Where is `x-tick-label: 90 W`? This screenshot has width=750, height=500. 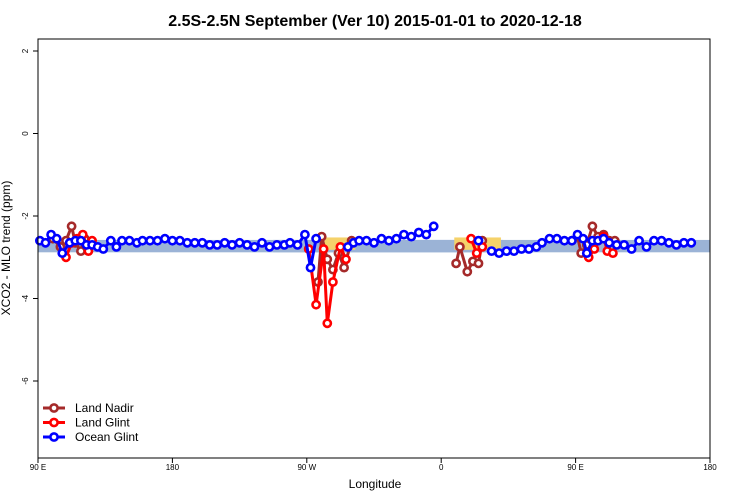 x-tick-label: 90 W is located at coordinates (306, 467).